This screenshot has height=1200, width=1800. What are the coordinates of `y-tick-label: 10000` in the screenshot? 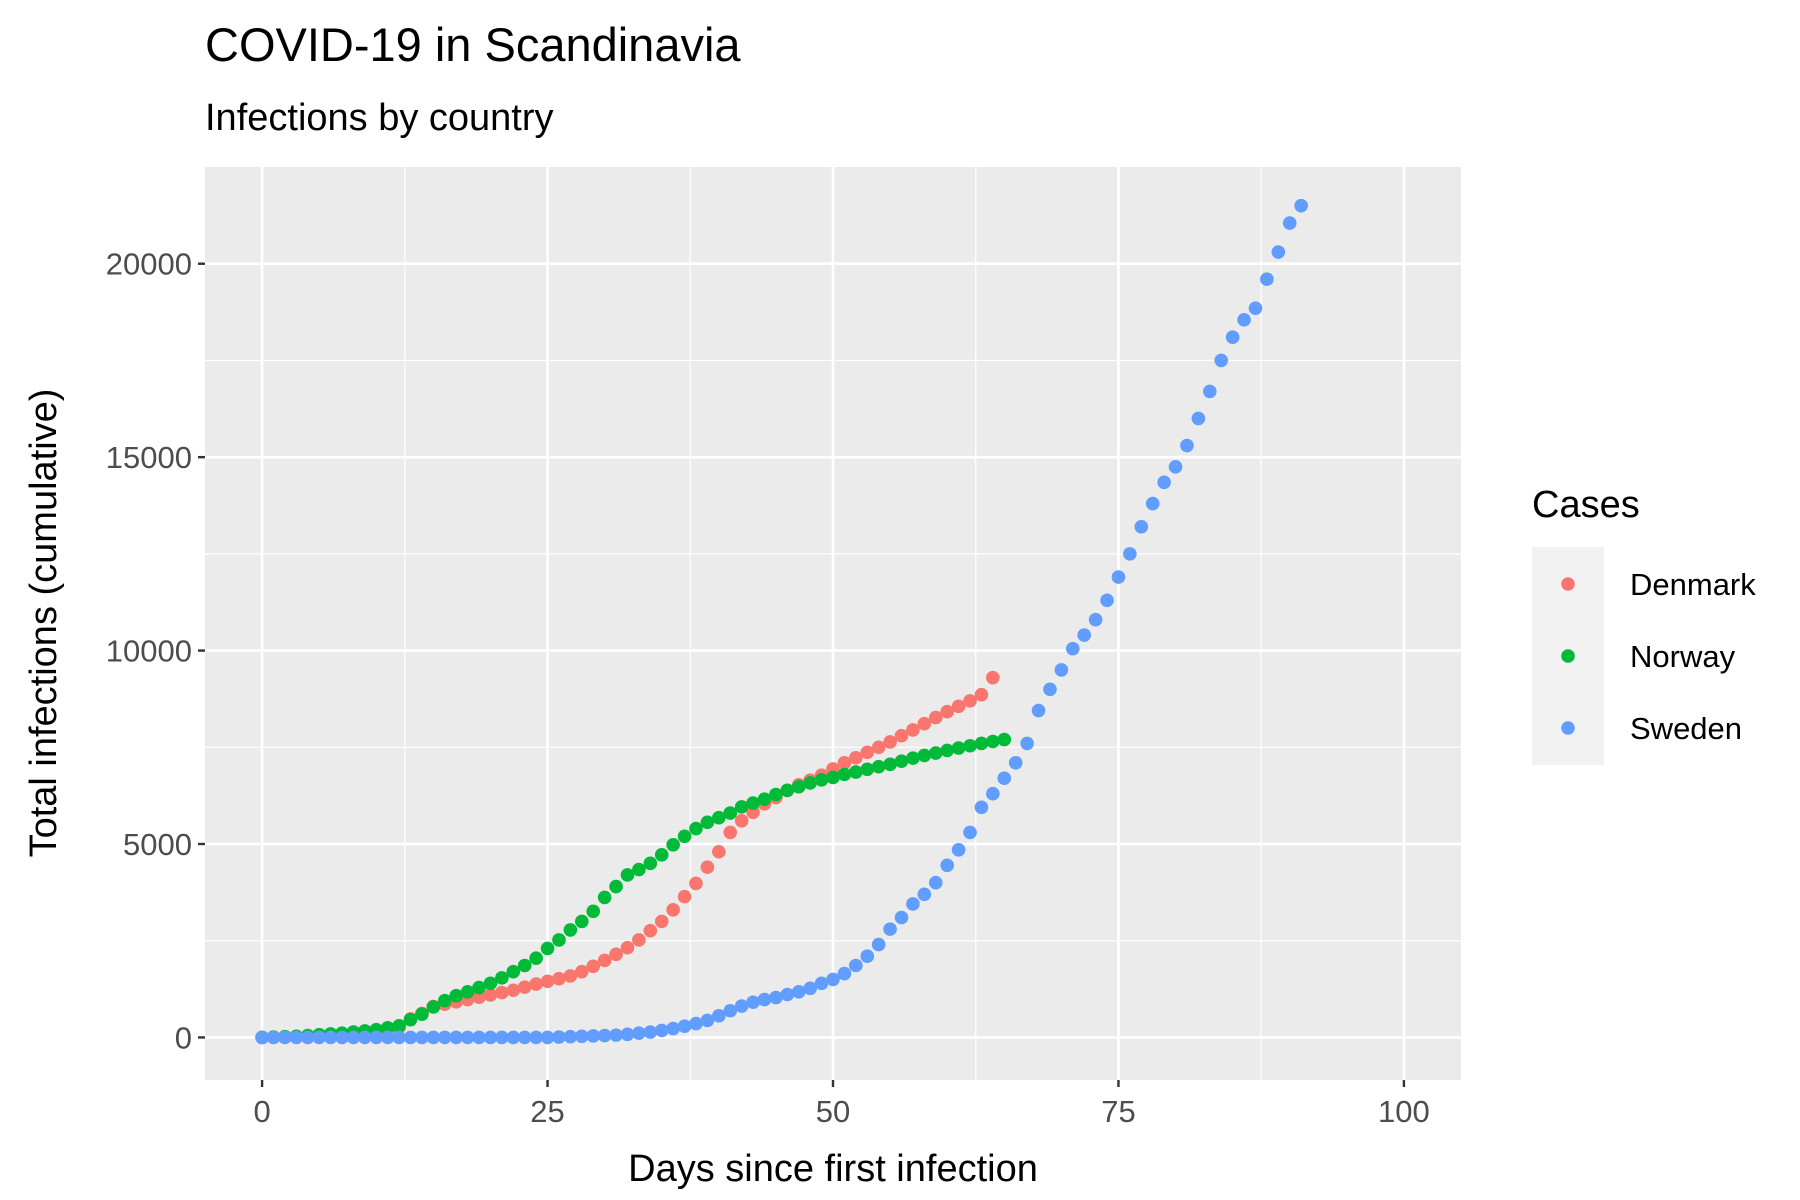 It's located at (149, 651).